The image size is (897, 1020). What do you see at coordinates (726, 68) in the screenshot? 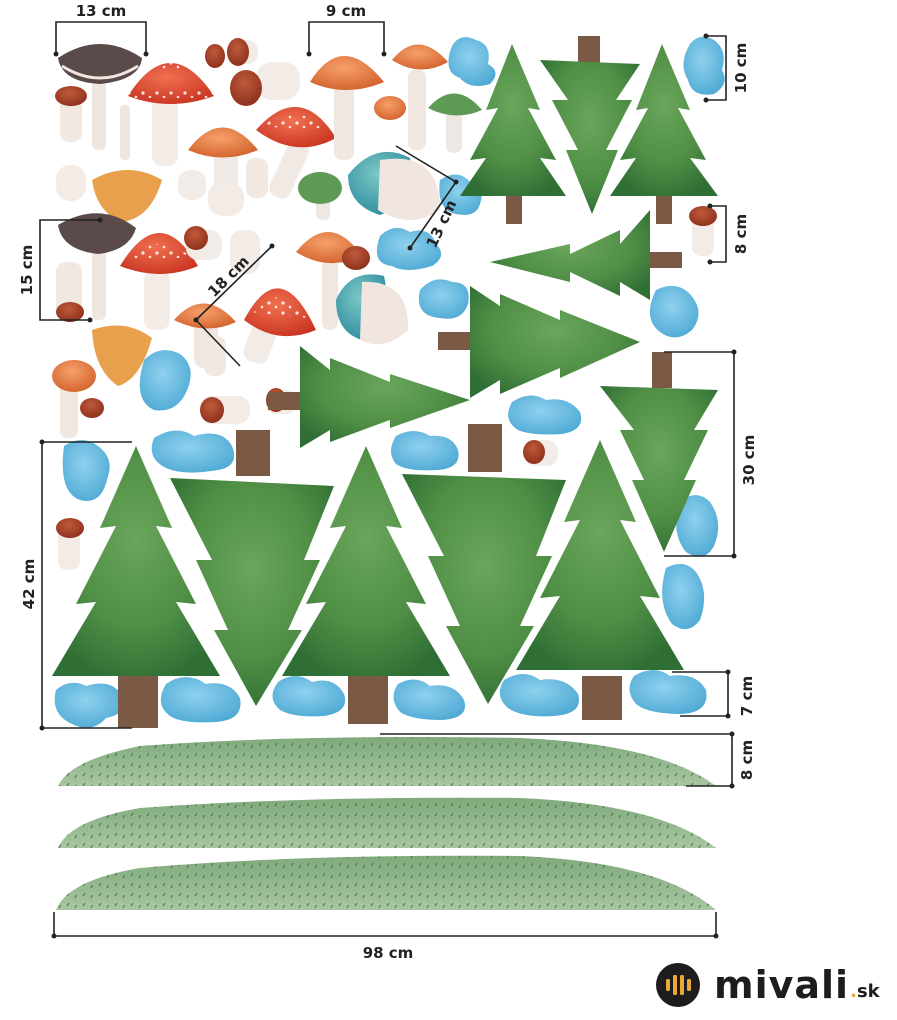
I see `dim-cloud-height-top: 10 cm` at bounding box center [726, 68].